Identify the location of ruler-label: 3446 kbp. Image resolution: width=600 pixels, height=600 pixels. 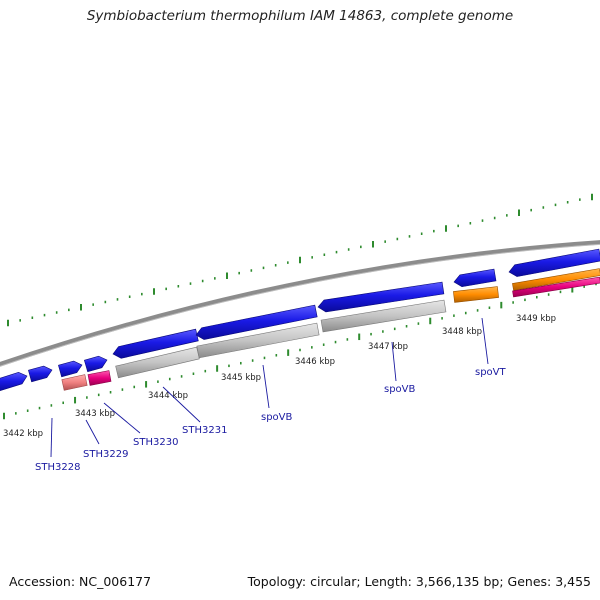
(315, 362).